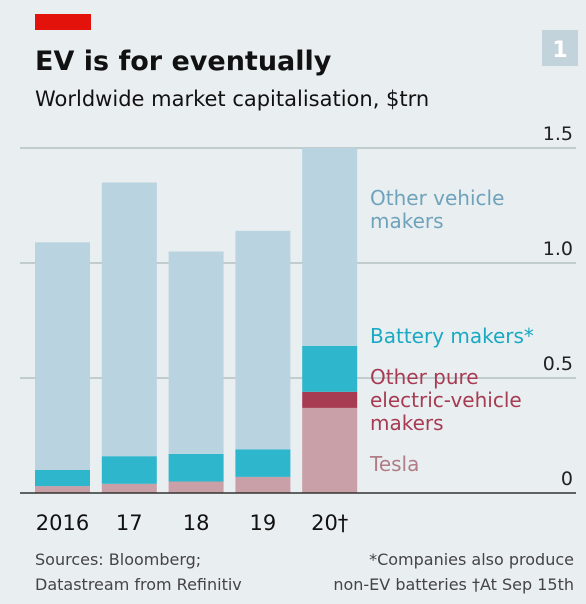  What do you see at coordinates (196, 523) in the screenshot?
I see `x-tick-label: 18` at bounding box center [196, 523].